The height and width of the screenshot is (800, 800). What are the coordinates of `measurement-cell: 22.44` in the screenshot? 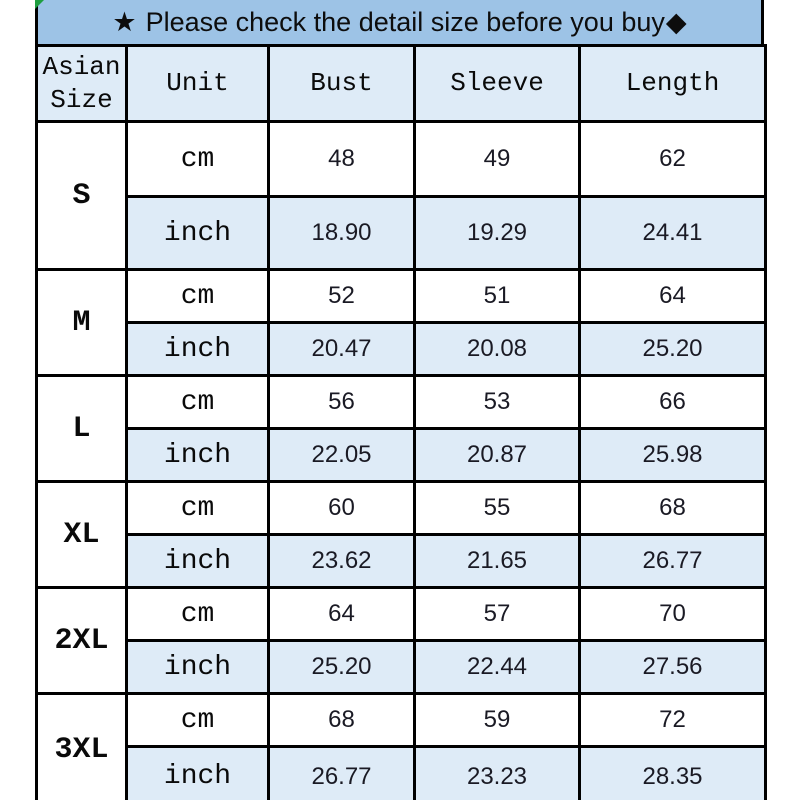 It's located at (497, 667).